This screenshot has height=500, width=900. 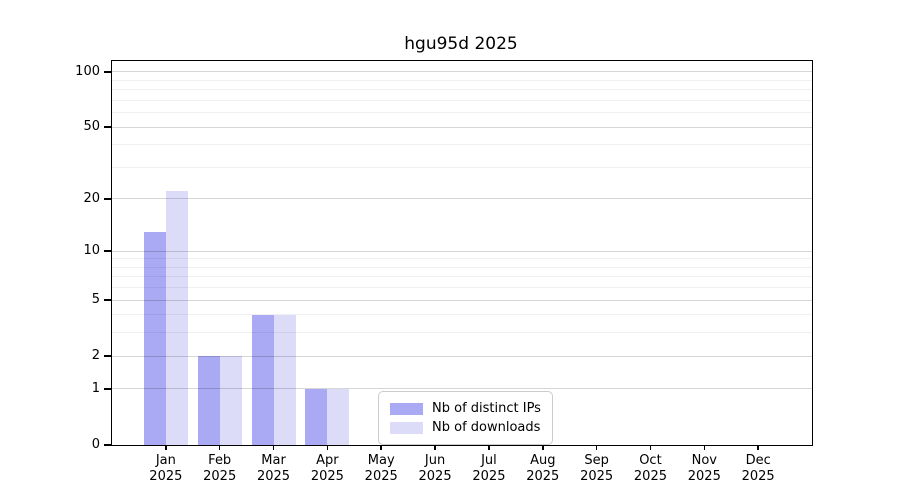 I want to click on x-tick-label-may: May 2025, so click(x=381, y=469).